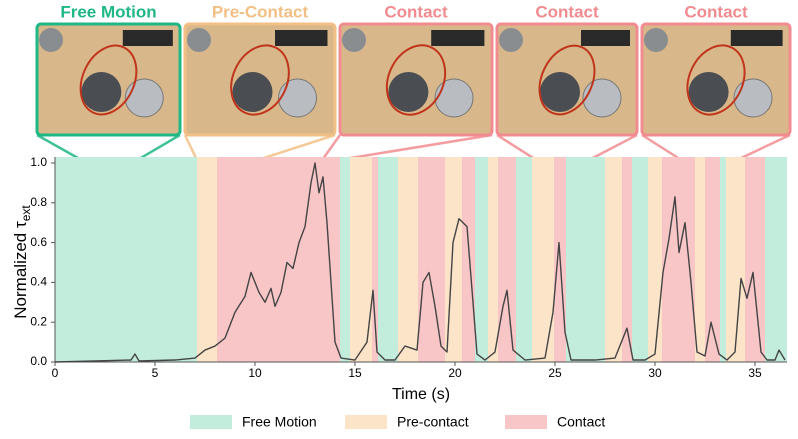  Describe the element at coordinates (38, 361) in the screenshot. I see `y-tick-label: 0.0` at that location.